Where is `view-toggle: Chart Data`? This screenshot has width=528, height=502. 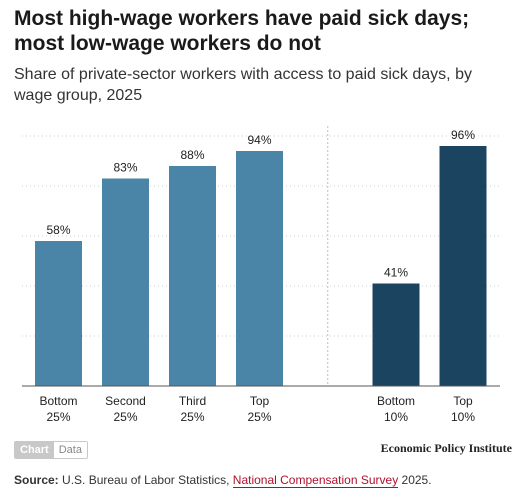 view-toggle: Chart Data is located at coordinates (51, 450).